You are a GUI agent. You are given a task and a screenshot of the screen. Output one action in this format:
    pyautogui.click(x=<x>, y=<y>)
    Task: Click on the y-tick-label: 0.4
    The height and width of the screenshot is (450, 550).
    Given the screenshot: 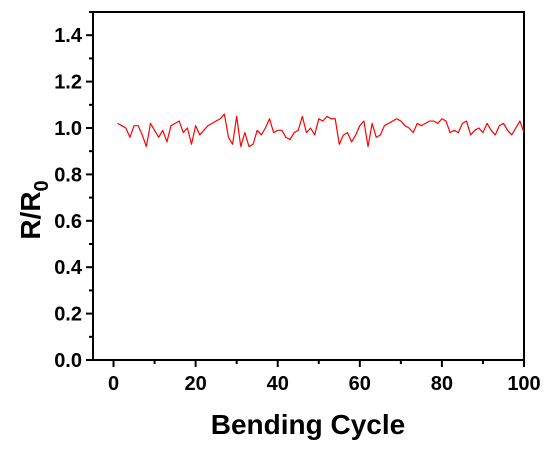 What is the action you would take?
    pyautogui.click(x=68, y=268)
    